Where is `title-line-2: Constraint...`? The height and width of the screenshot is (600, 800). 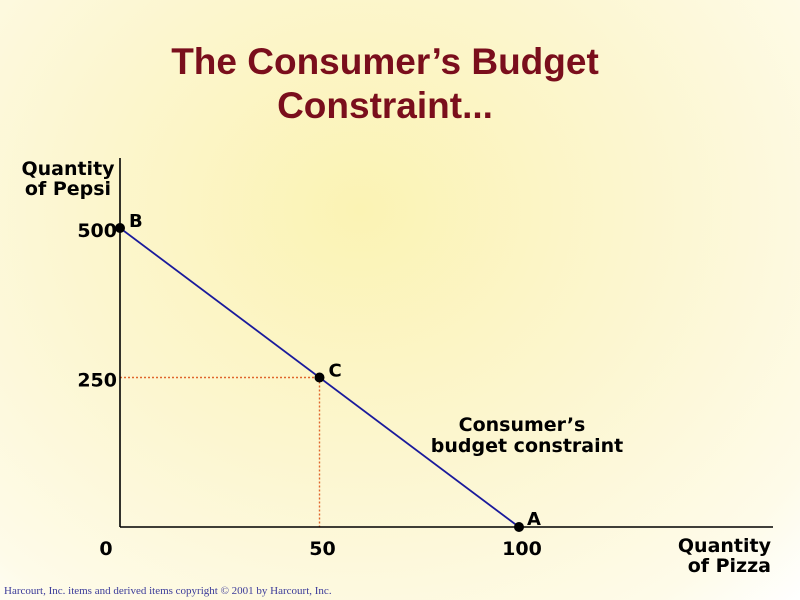 title-line-2: Constraint... is located at coordinates (385, 105).